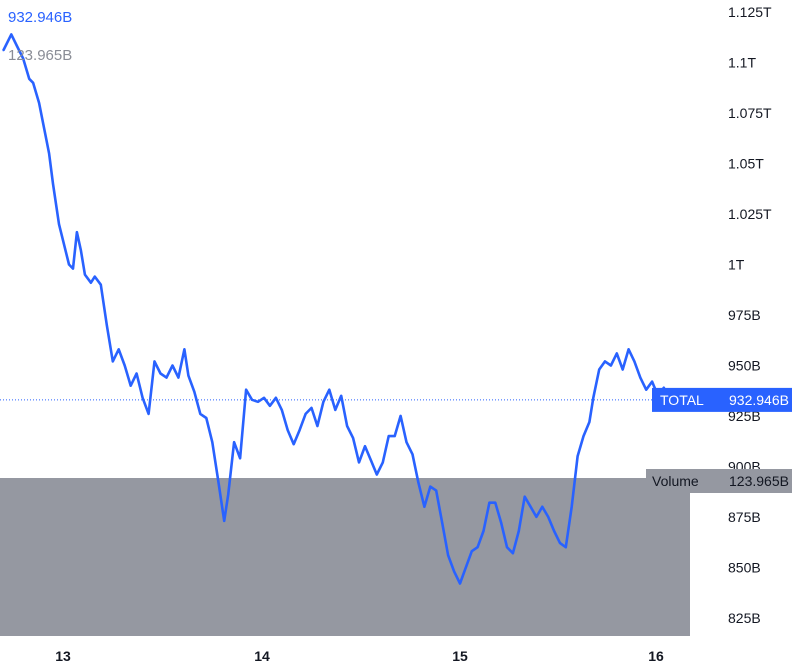 Image resolution: width=792 pixels, height=662 pixels. I want to click on volume-value-label: 123.965B, so click(759, 481).